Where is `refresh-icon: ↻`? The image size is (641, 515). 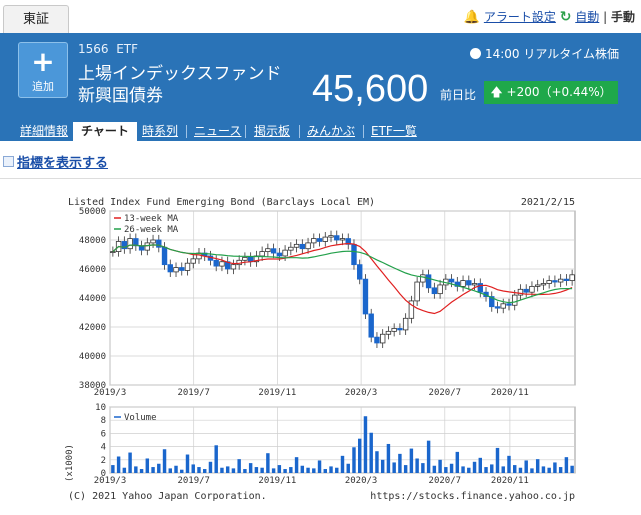
refresh-icon: ↻ is located at coordinates (565, 17).